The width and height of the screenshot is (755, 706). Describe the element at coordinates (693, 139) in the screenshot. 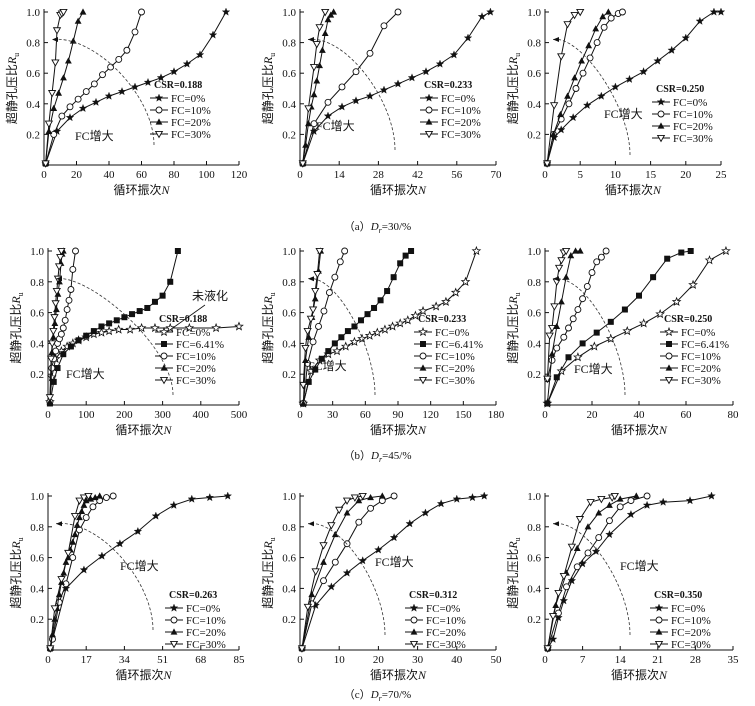

I see `legend-label: FC=30%` at that location.